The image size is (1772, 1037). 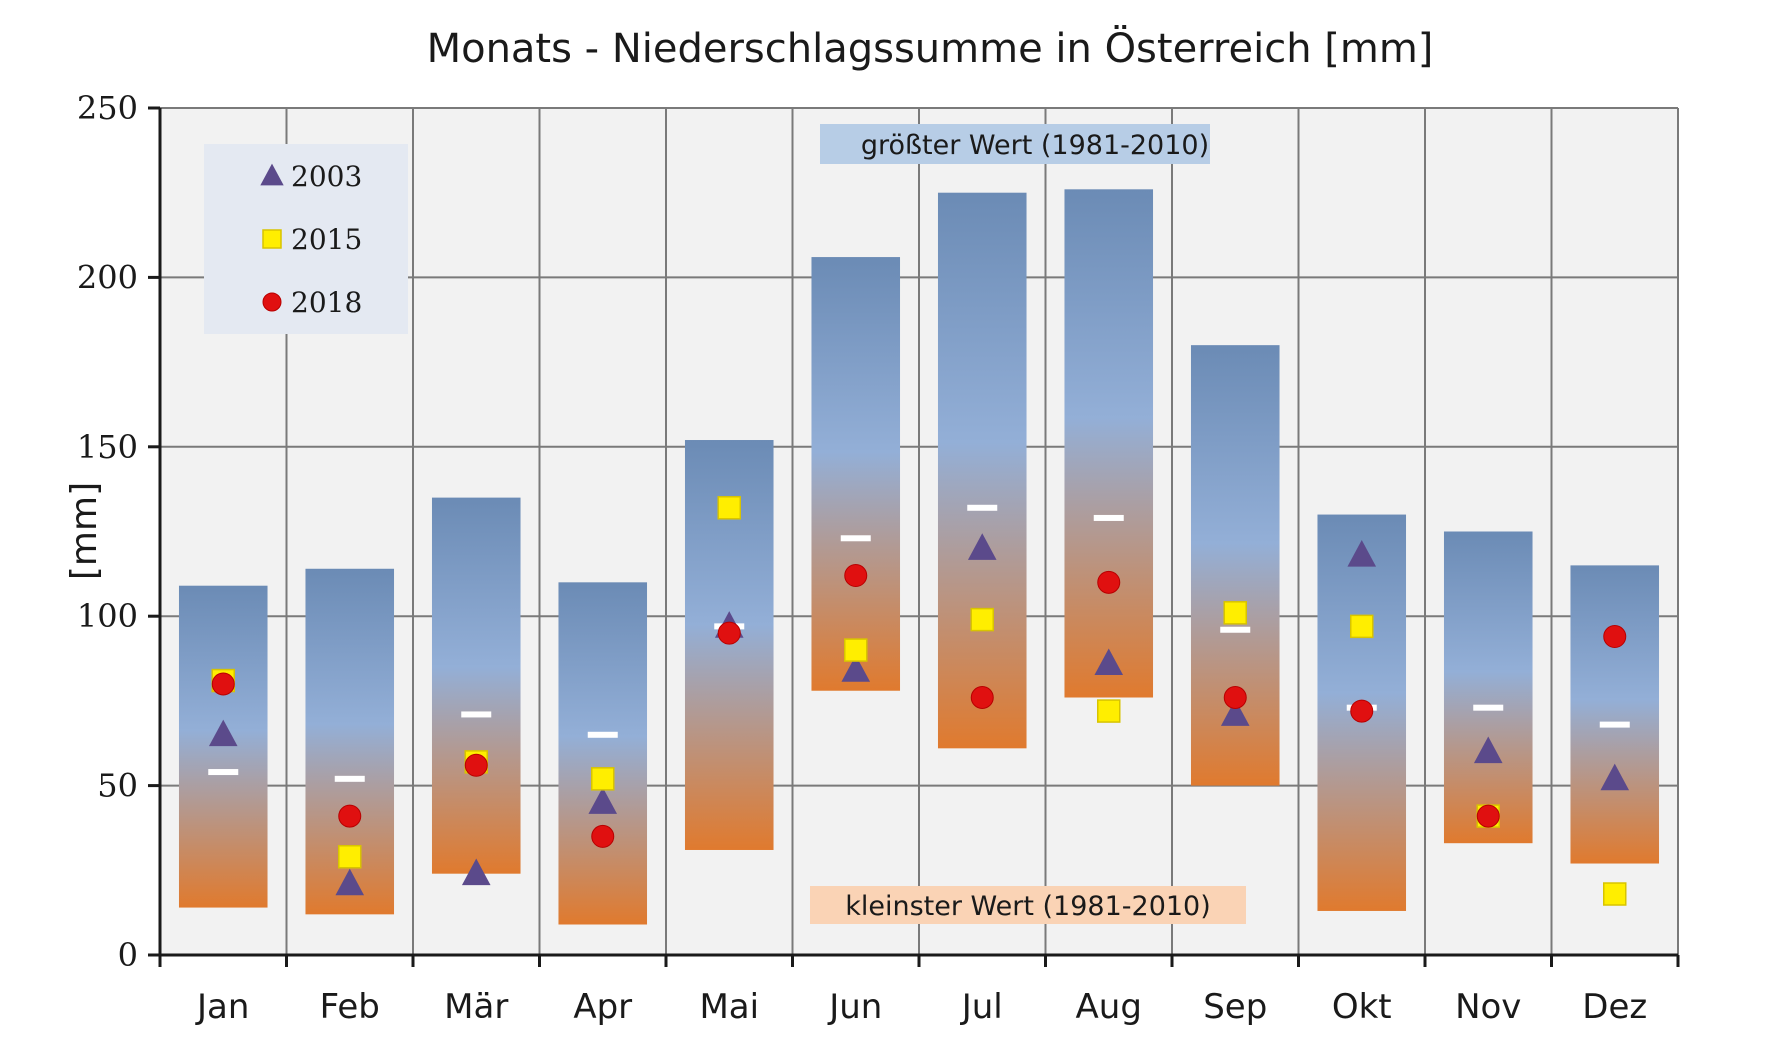 What do you see at coordinates (1109, 1007) in the screenshot?
I see `x-tick-label: Aug` at bounding box center [1109, 1007].